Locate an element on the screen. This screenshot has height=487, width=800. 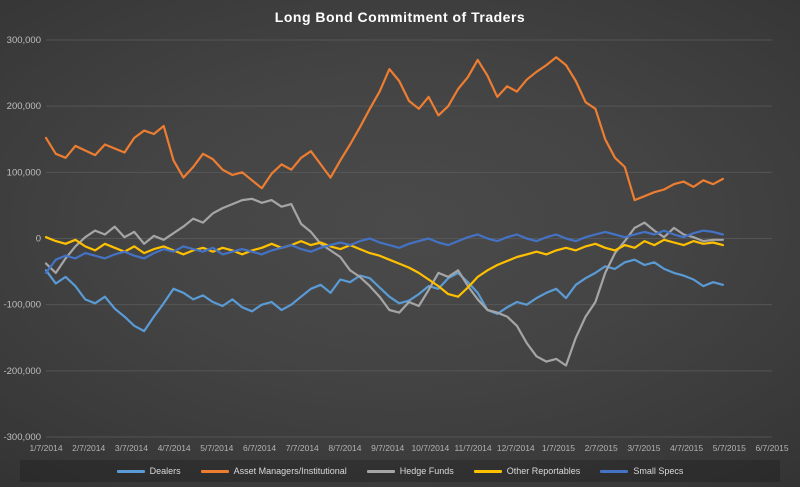
x-axis-label: 3/7/2015 is located at coordinates (643, 448).